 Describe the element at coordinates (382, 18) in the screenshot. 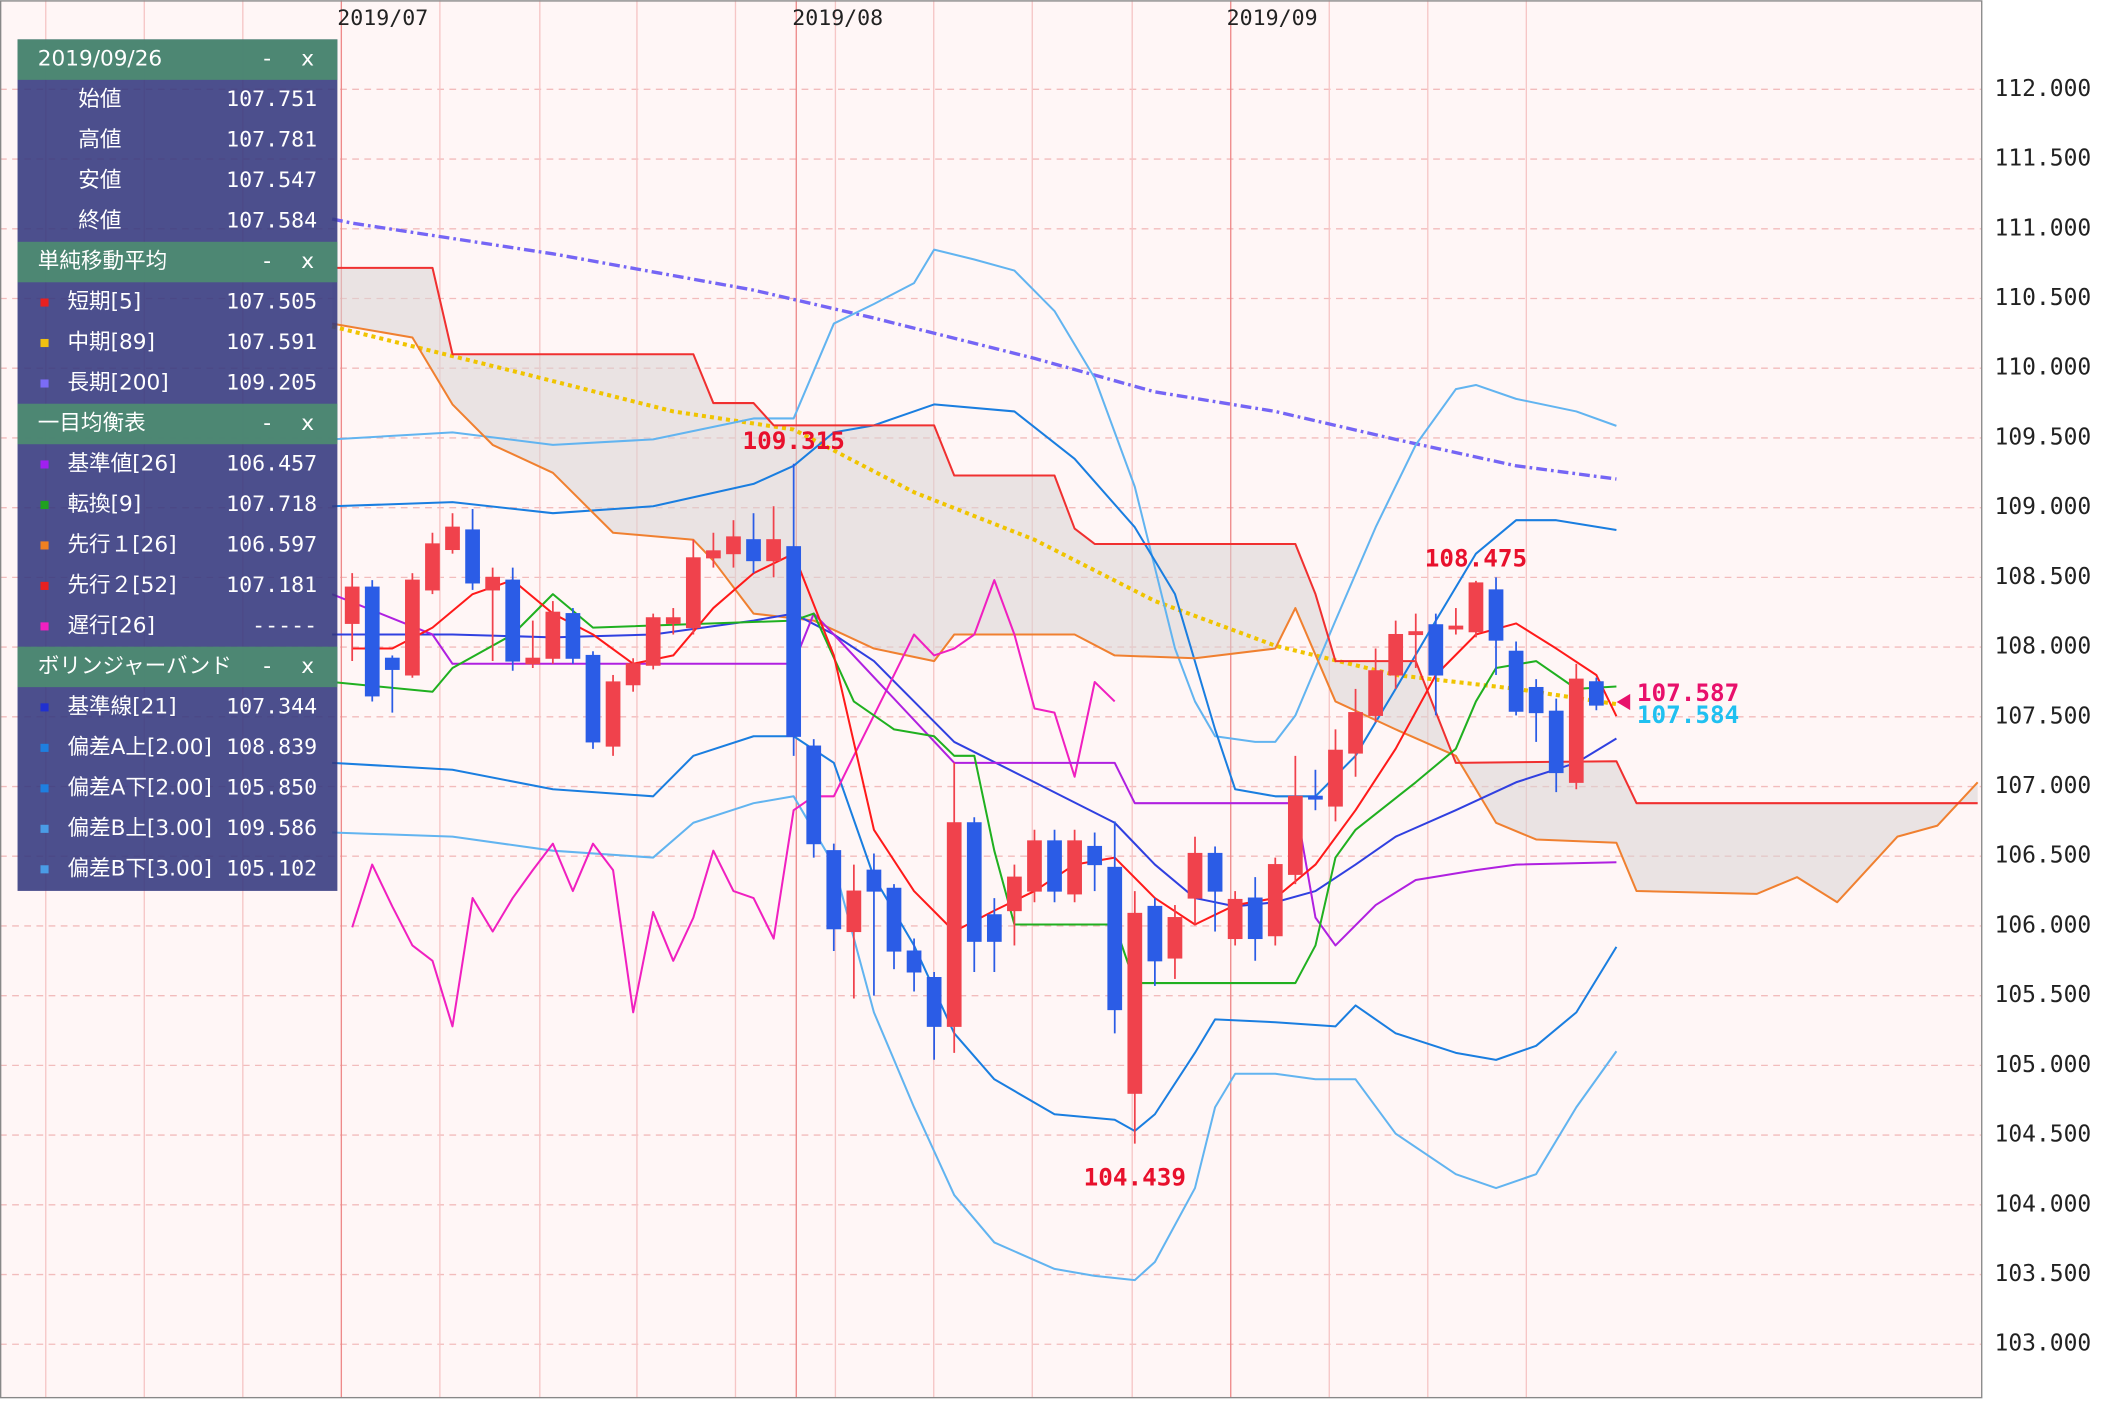

I see `x-tick-label: 2019/07` at that location.